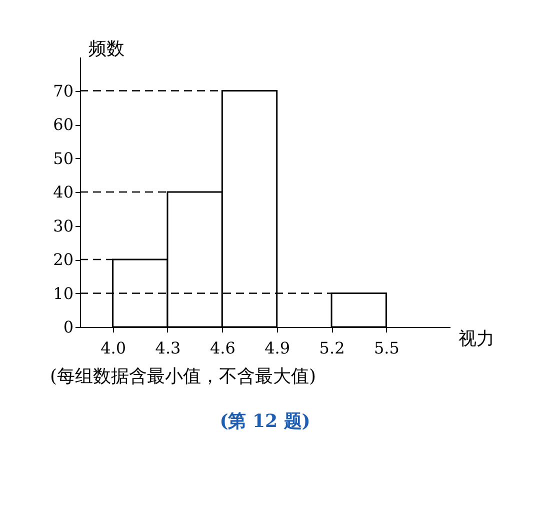 This screenshot has width=559, height=518. Describe the element at coordinates (63, 124) in the screenshot. I see `y-tick-label: 60` at that location.